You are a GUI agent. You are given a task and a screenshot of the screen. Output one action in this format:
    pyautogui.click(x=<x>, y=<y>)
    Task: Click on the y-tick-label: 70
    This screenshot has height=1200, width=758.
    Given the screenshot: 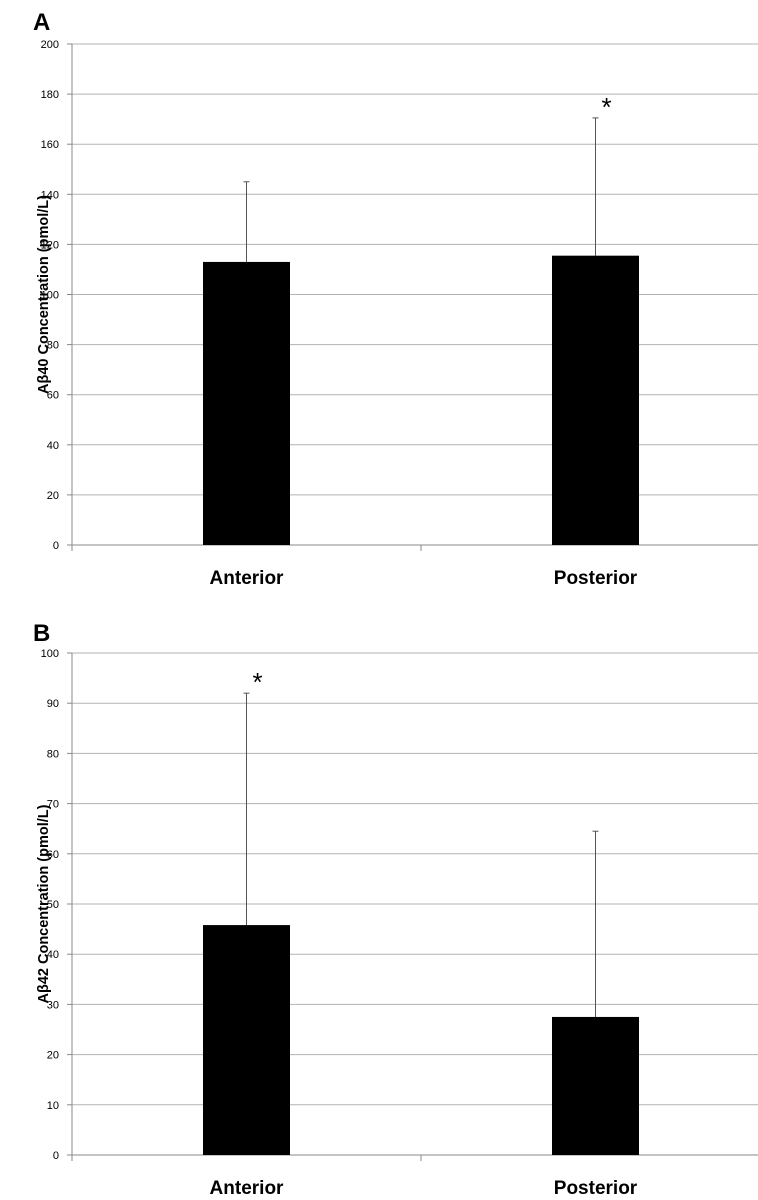 What is the action you would take?
    pyautogui.click(x=53, y=805)
    